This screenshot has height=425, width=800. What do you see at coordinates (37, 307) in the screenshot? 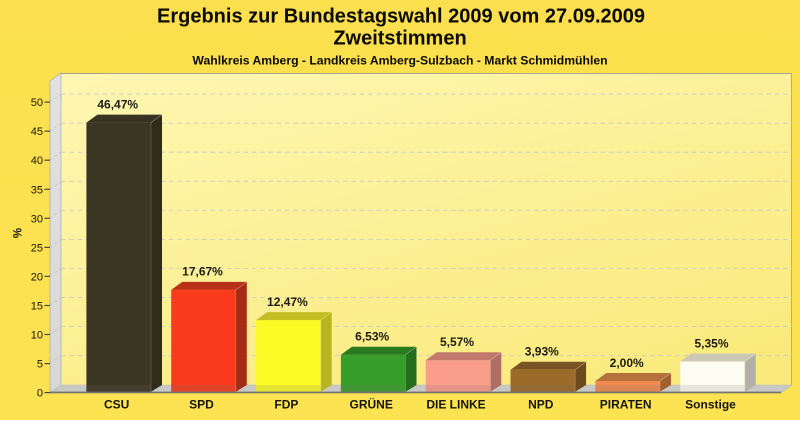
I see `svg-text: 15` at bounding box center [37, 307].